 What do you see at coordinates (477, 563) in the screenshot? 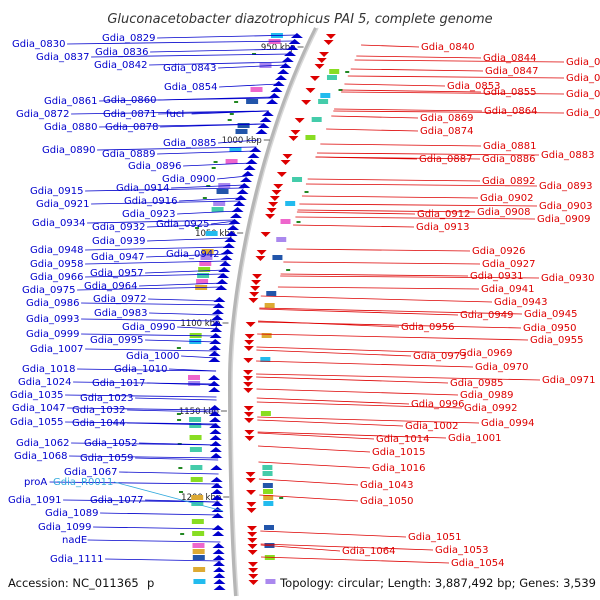
I see `reverse-gene-label: Gdia_1054` at bounding box center [477, 563].